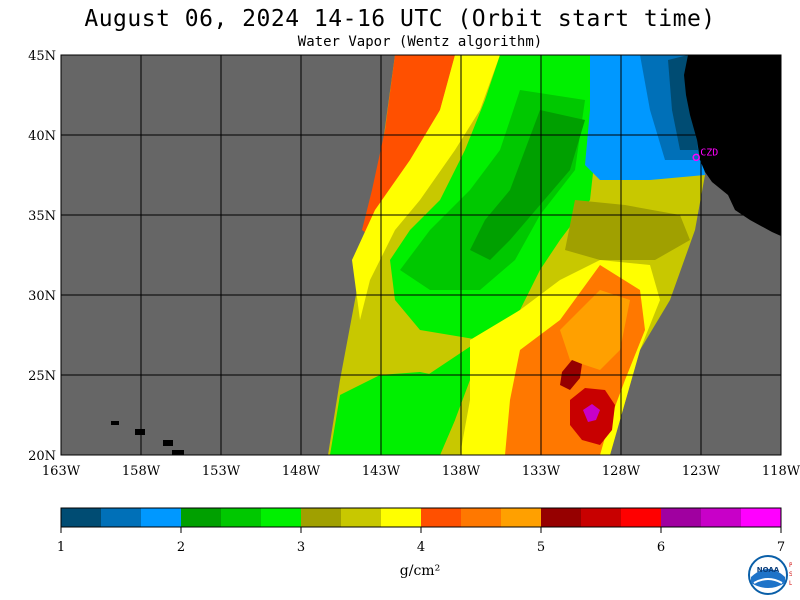 Image resolution: width=800 pixels, height=600 pixels. I want to click on colorbar-unit: g/cm², so click(420, 571).